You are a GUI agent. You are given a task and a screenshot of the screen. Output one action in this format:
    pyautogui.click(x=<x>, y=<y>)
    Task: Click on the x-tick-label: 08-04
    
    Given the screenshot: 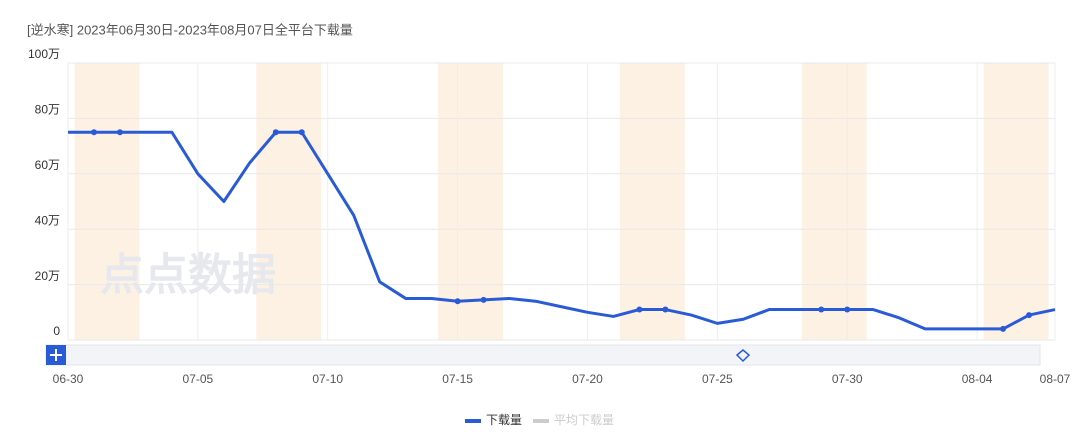 What is the action you would take?
    pyautogui.click(x=977, y=379)
    